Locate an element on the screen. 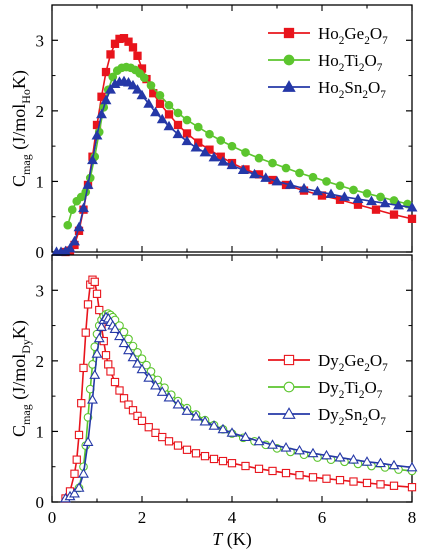  x-tick-label: 0 is located at coordinates (52, 517).